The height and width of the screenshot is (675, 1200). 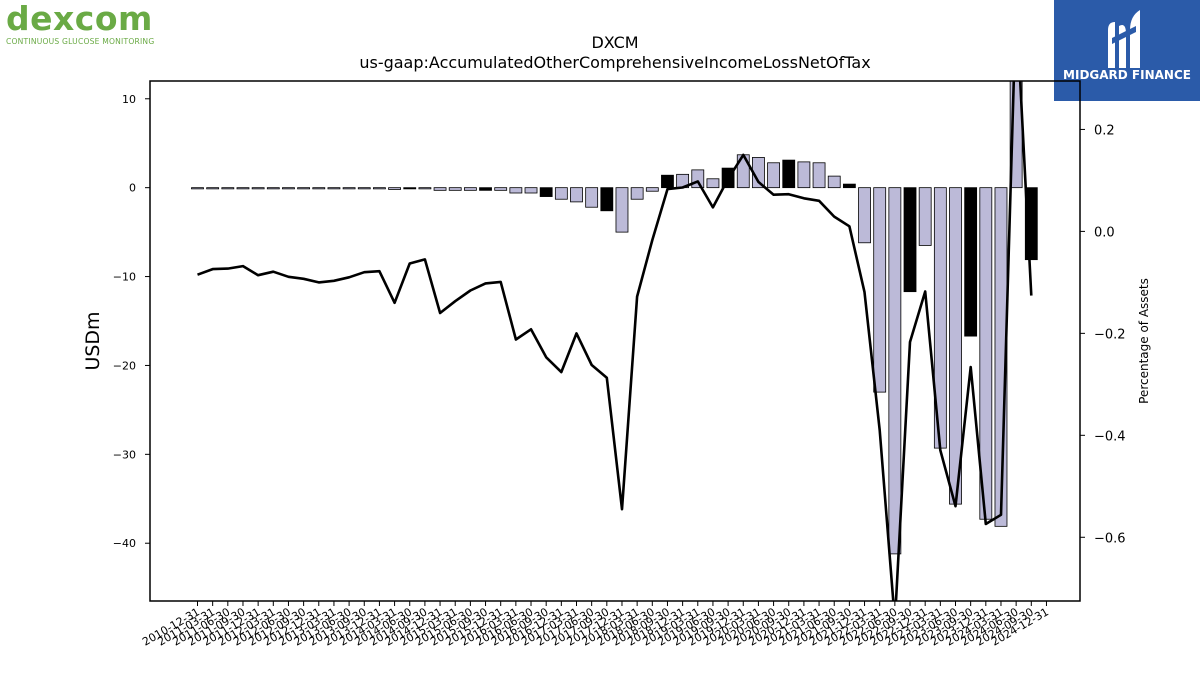 I want to click on y2-axis-label: Percentage of Assets, so click(x=1144, y=341).